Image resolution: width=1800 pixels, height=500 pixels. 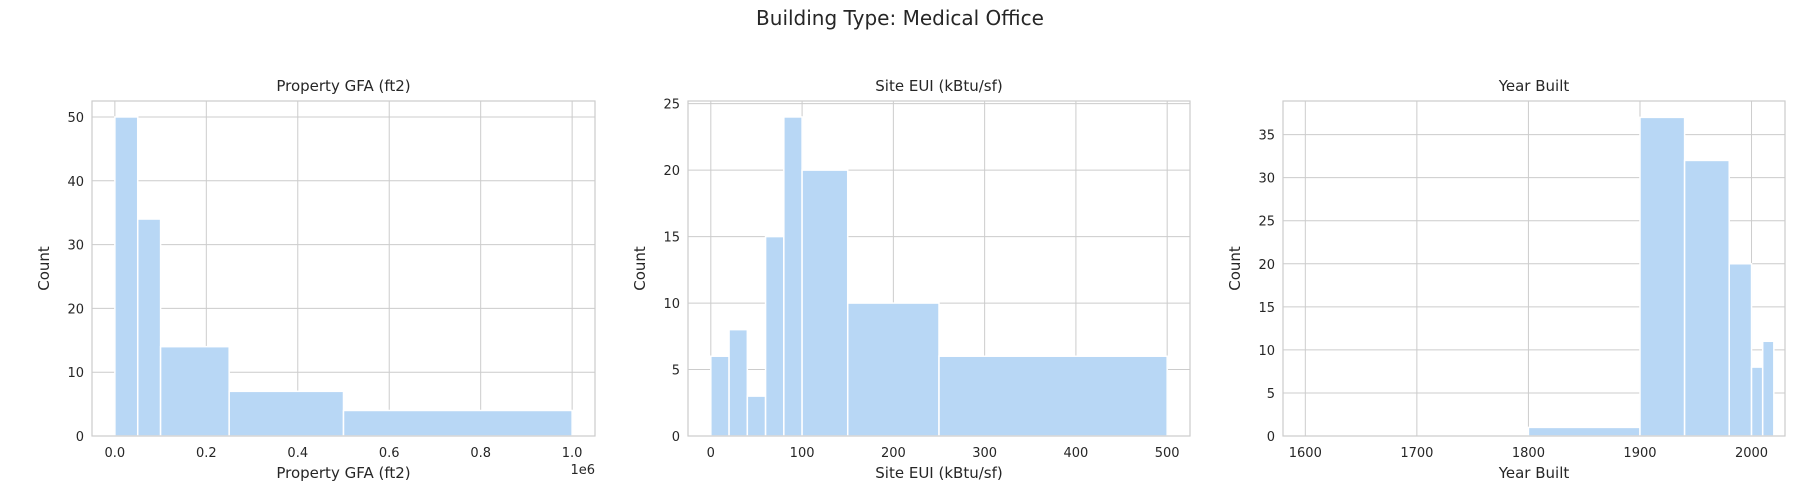 I want to click on x-tick-label: 300, so click(x=984, y=453).